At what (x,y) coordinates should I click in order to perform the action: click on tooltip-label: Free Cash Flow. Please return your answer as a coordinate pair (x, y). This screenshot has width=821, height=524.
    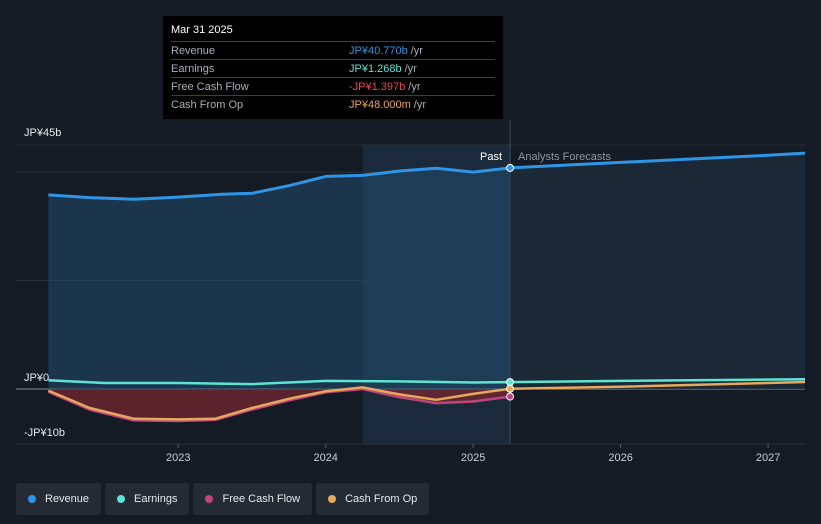
    Looking at the image, I should click on (210, 86).